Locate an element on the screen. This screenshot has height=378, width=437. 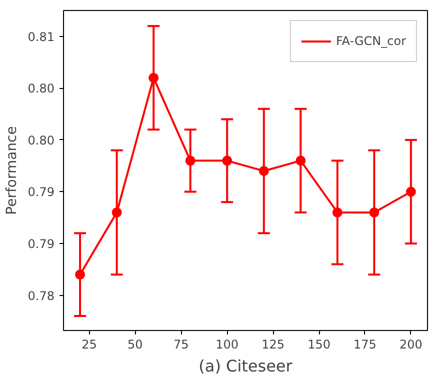
x-tick-label: 25 is located at coordinates (89, 345).